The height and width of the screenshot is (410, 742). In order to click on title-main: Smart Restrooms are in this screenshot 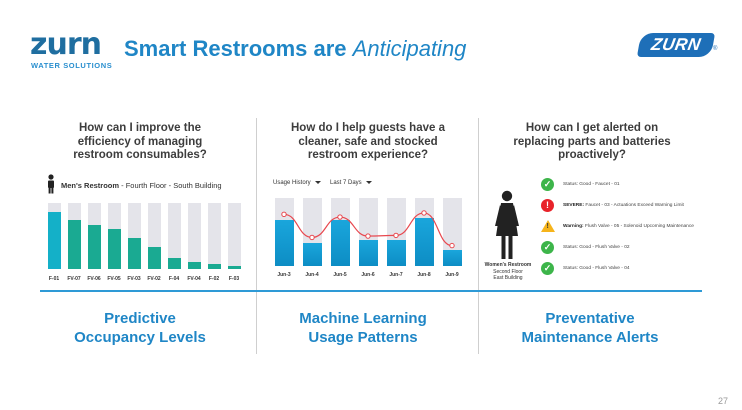, I will do `click(235, 48)`.